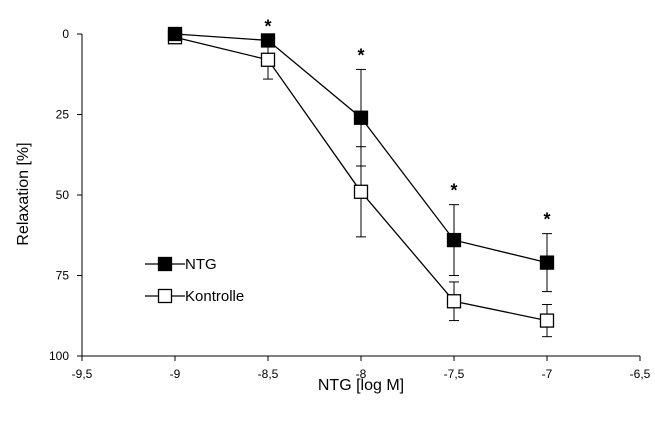 This screenshot has width=655, height=425. Describe the element at coordinates (201, 264) in the screenshot. I see `legend-label-ntg: NTG` at that location.